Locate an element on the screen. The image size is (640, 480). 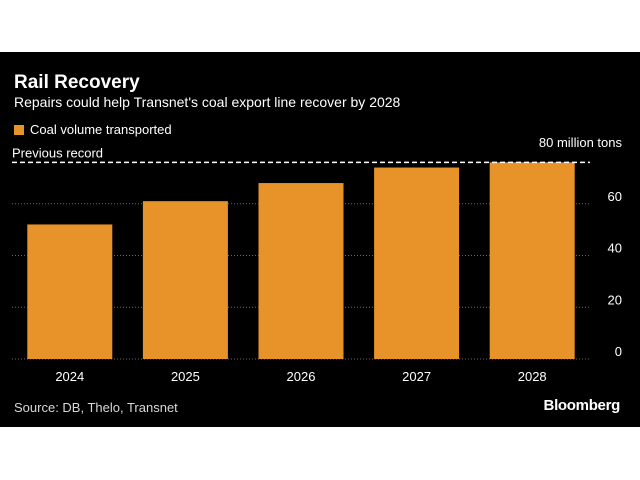
legend: Coal volume transported is located at coordinates (93, 129).